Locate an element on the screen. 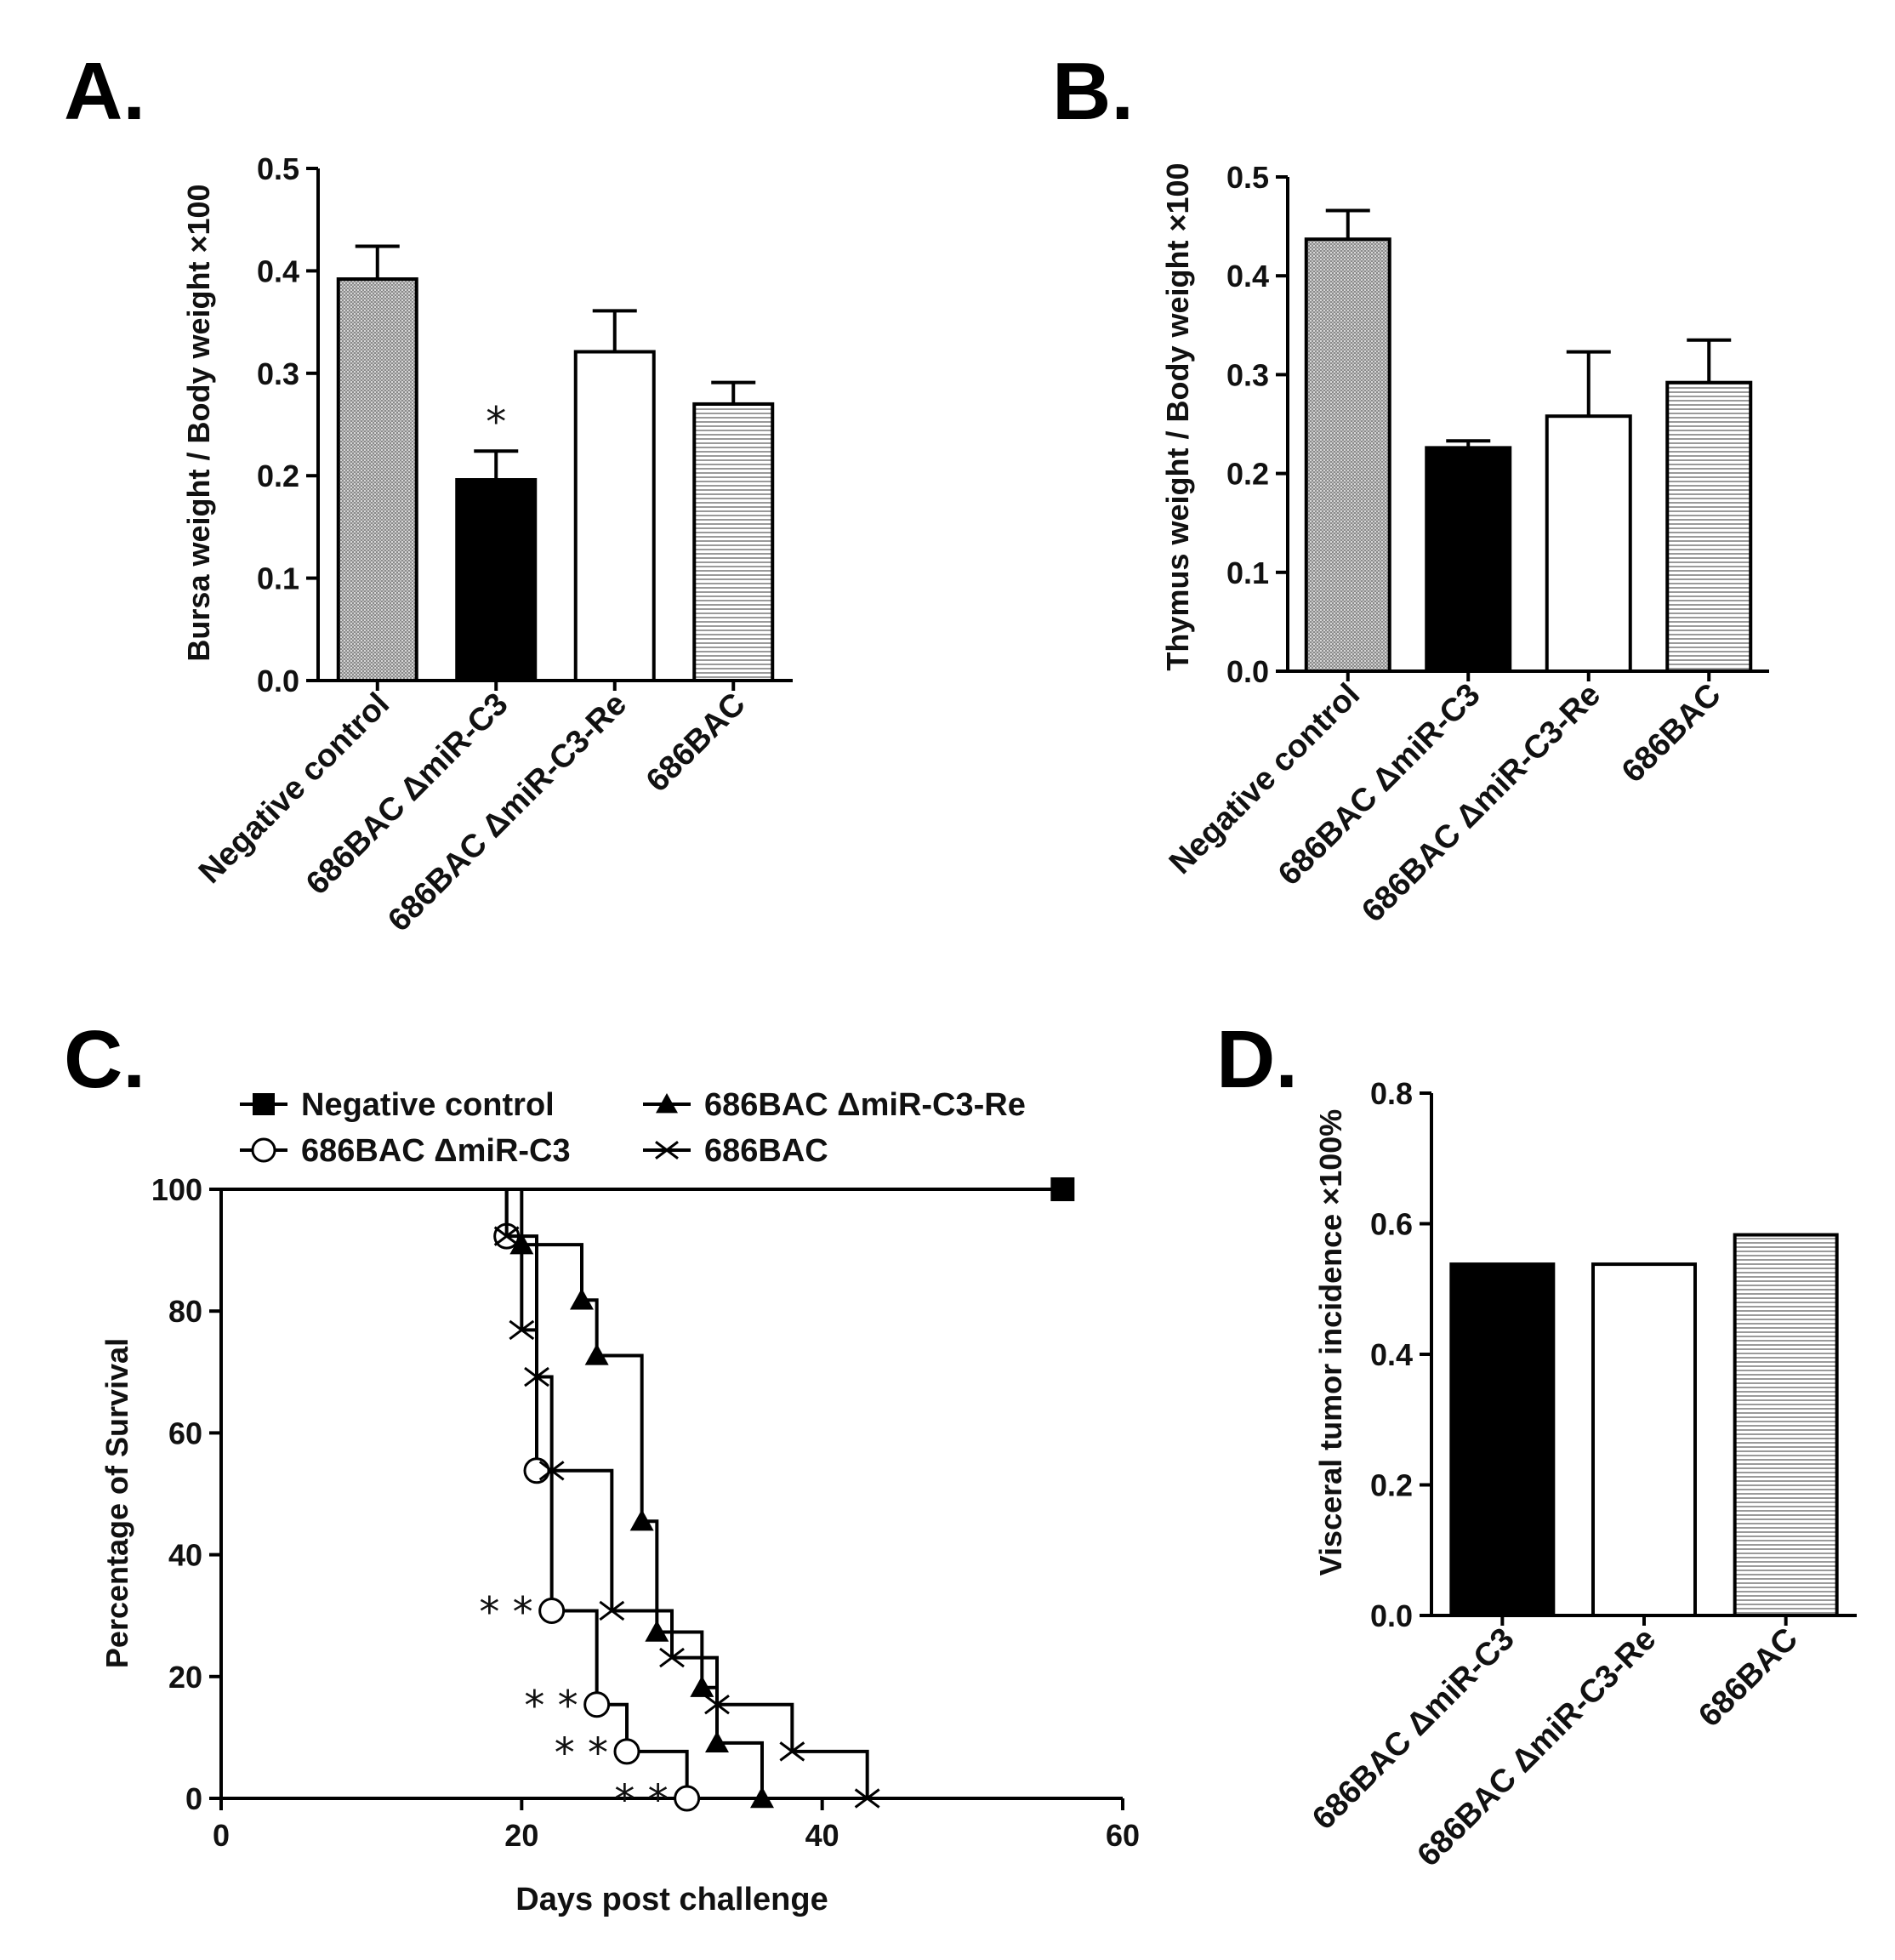  legend-label: 686BAC ΔmiR-C3 is located at coordinates (436, 1151).